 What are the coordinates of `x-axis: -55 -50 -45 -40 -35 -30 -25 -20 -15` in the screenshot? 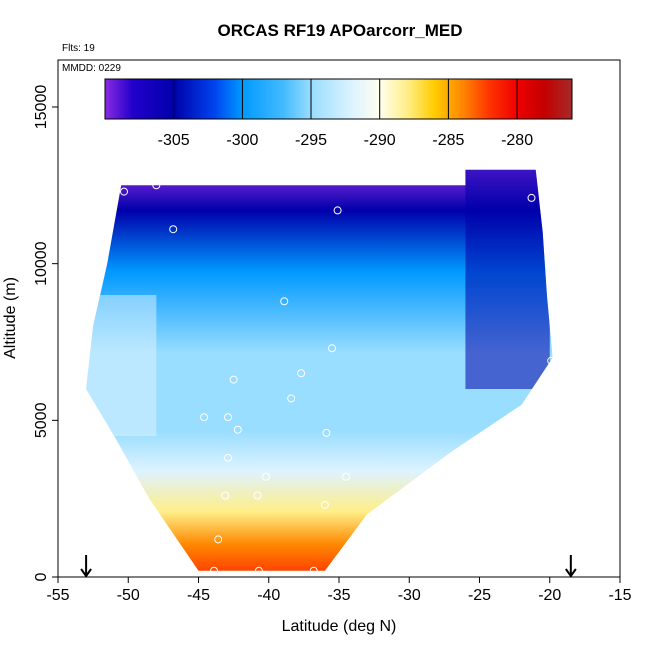 It's located at (339, 590).